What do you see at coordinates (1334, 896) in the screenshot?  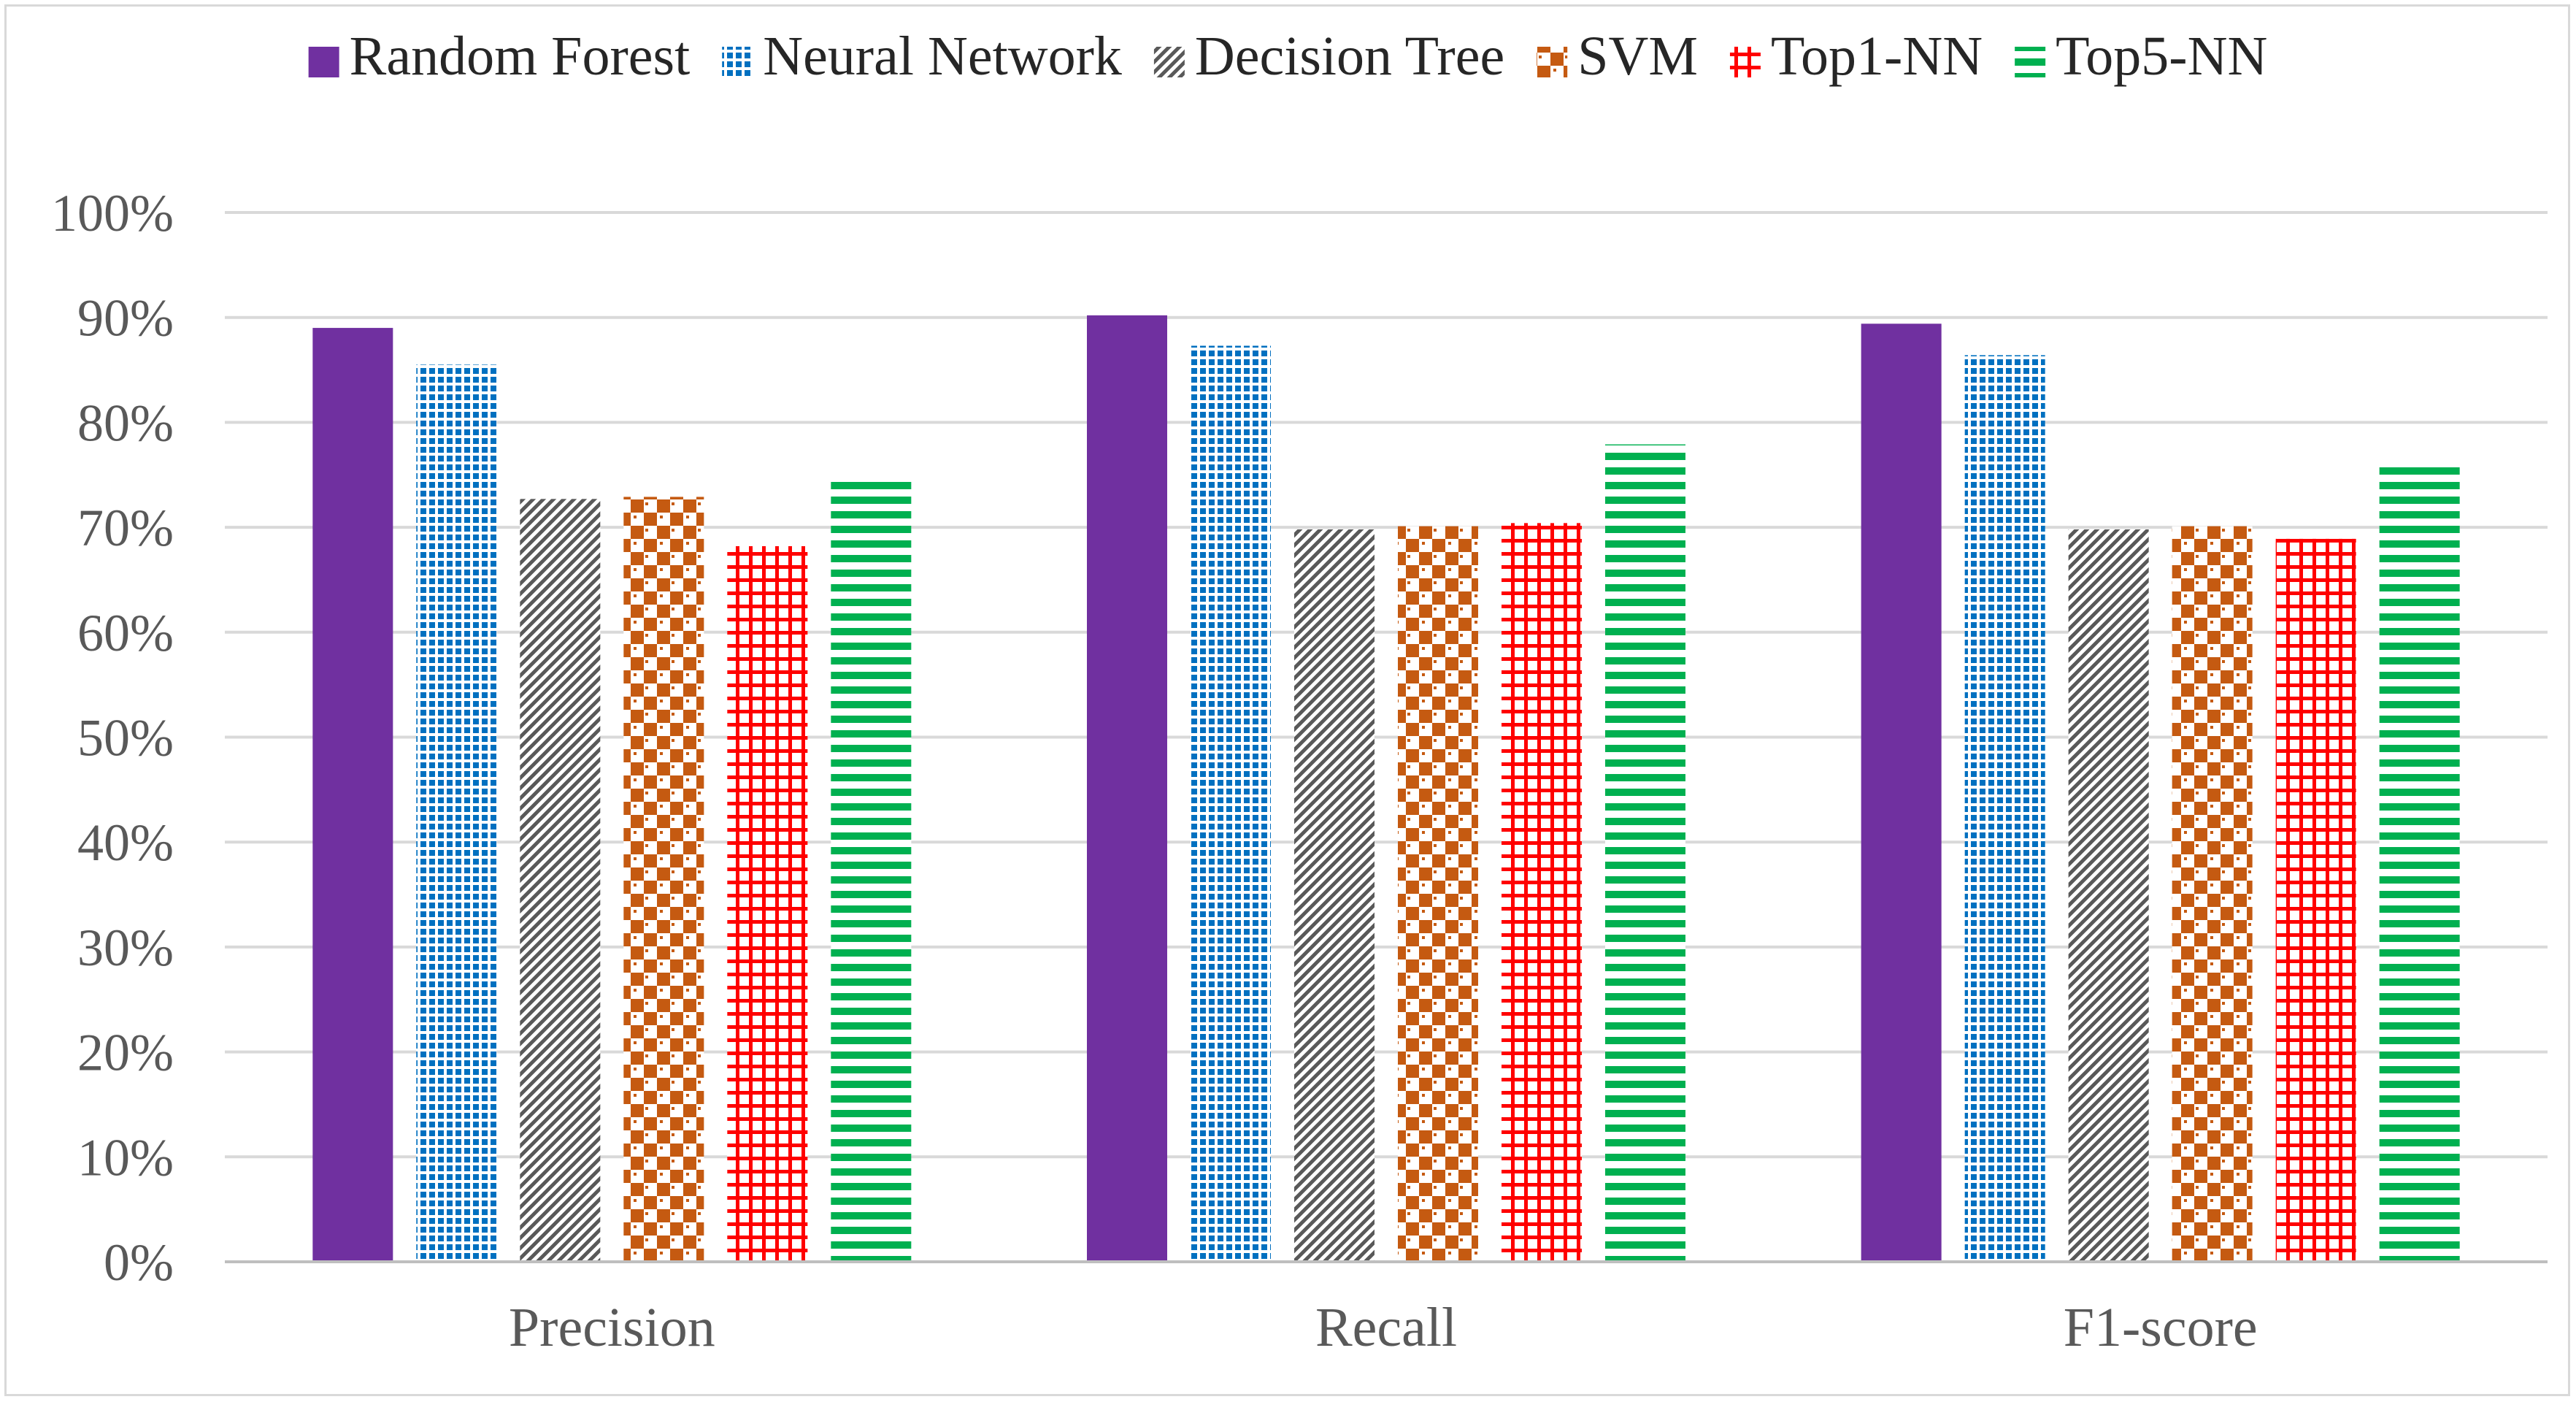 I see `bar-decision-tree-recall` at bounding box center [1334, 896].